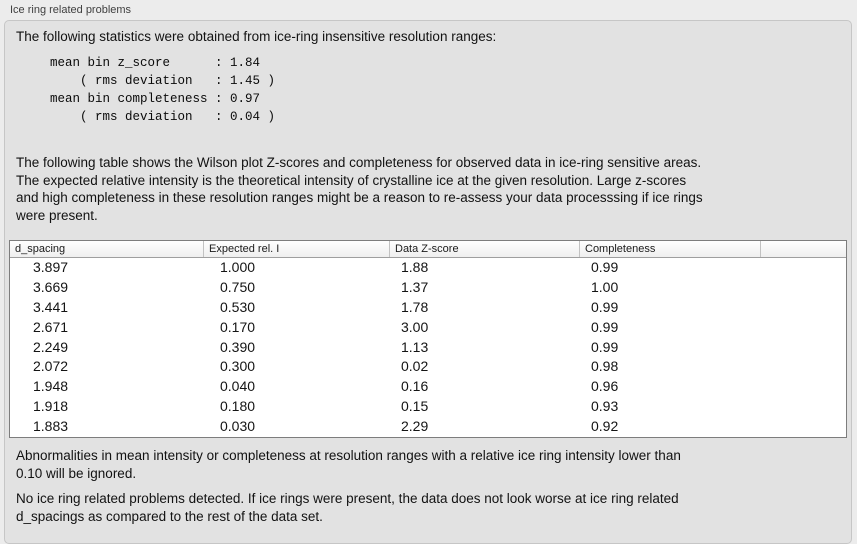 The image size is (857, 544). Describe the element at coordinates (415, 346) in the screenshot. I see `cell-data-z-score: 1.13` at that location.